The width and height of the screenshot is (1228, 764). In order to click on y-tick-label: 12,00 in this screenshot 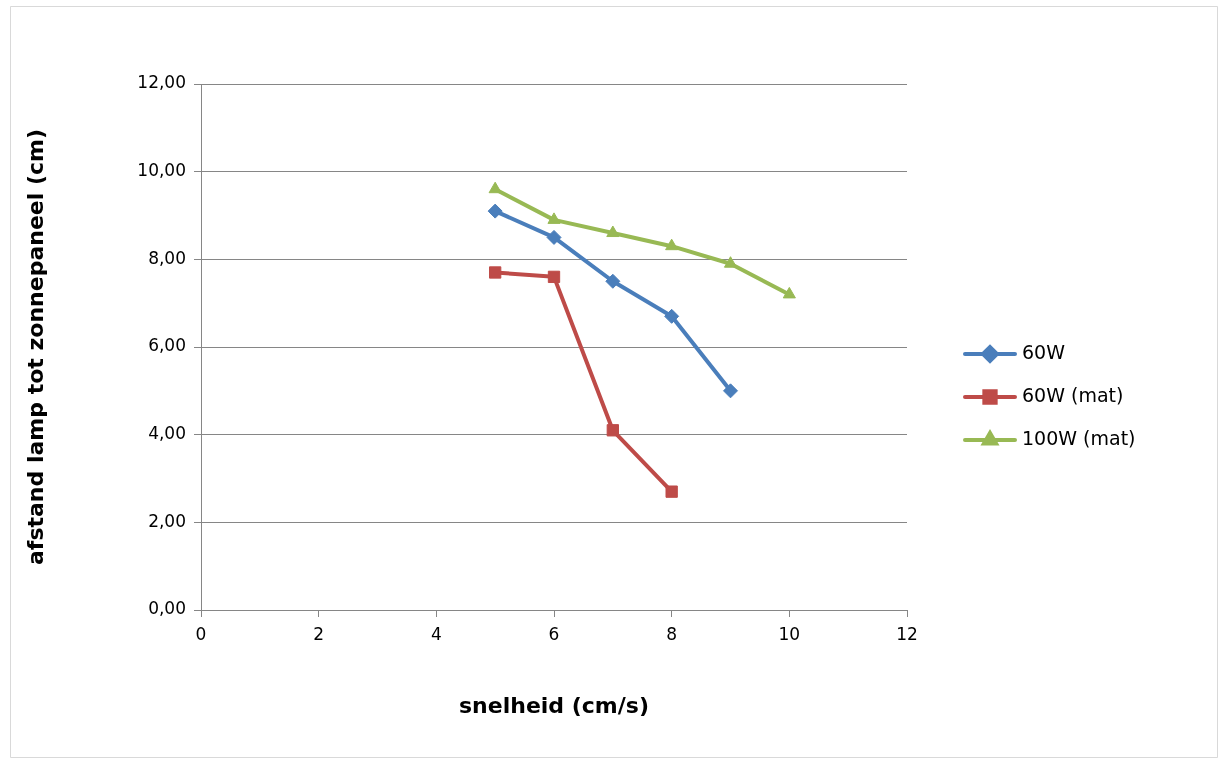, I will do `click(161, 82)`.